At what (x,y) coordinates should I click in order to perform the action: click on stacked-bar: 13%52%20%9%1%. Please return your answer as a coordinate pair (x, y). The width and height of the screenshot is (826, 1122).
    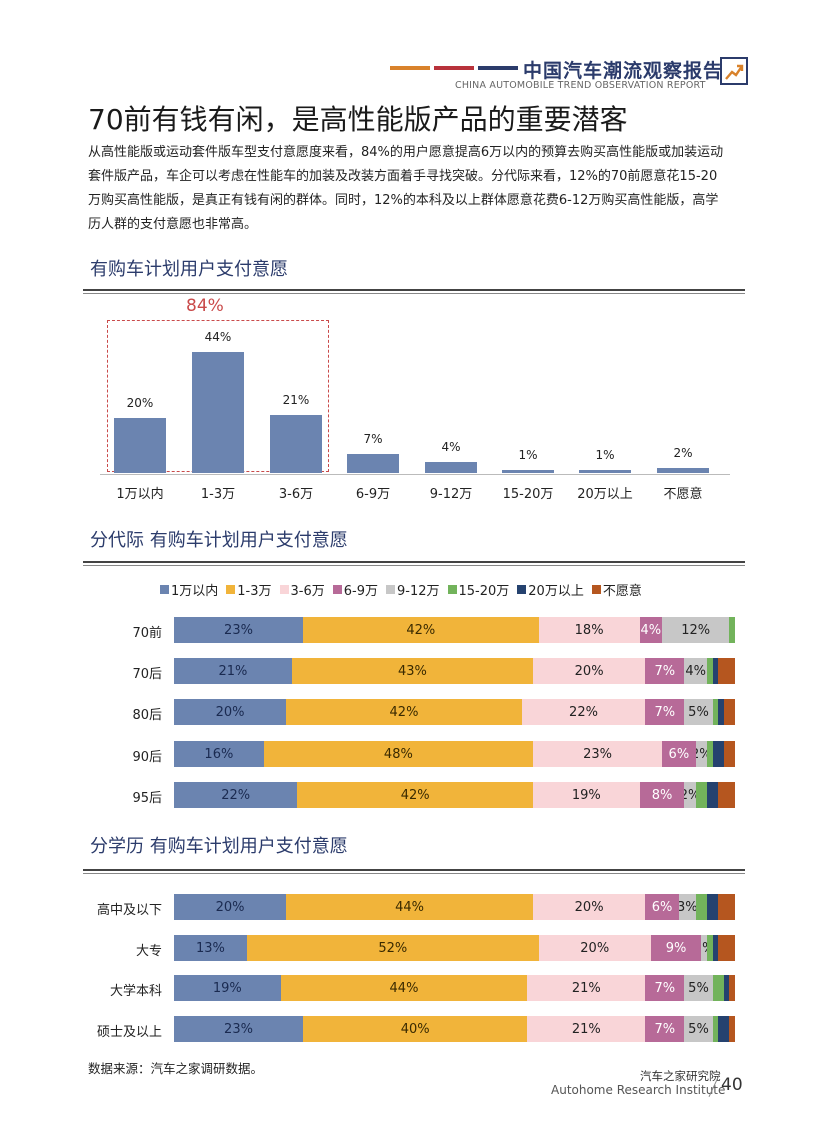
    Looking at the image, I should click on (454, 948).